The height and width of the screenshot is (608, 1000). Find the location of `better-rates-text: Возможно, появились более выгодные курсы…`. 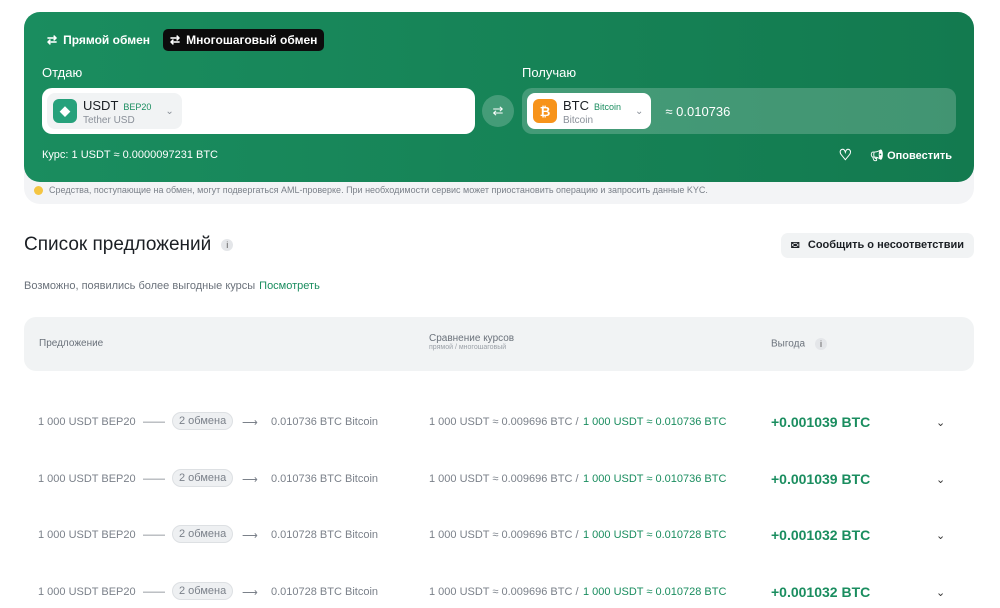

better-rates-text: Возможно, появились более выгодные курсы… is located at coordinates (172, 286).